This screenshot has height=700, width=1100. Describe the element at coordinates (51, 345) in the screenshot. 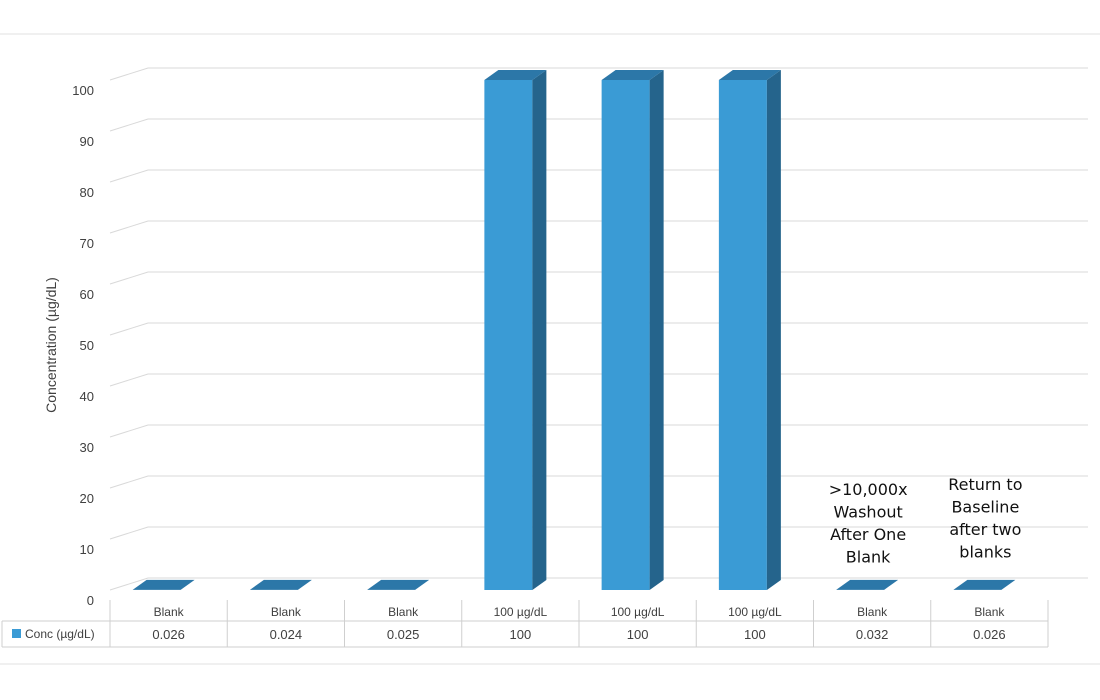

I see `y-axis-label: Concentration (µg/dL)` at that location.